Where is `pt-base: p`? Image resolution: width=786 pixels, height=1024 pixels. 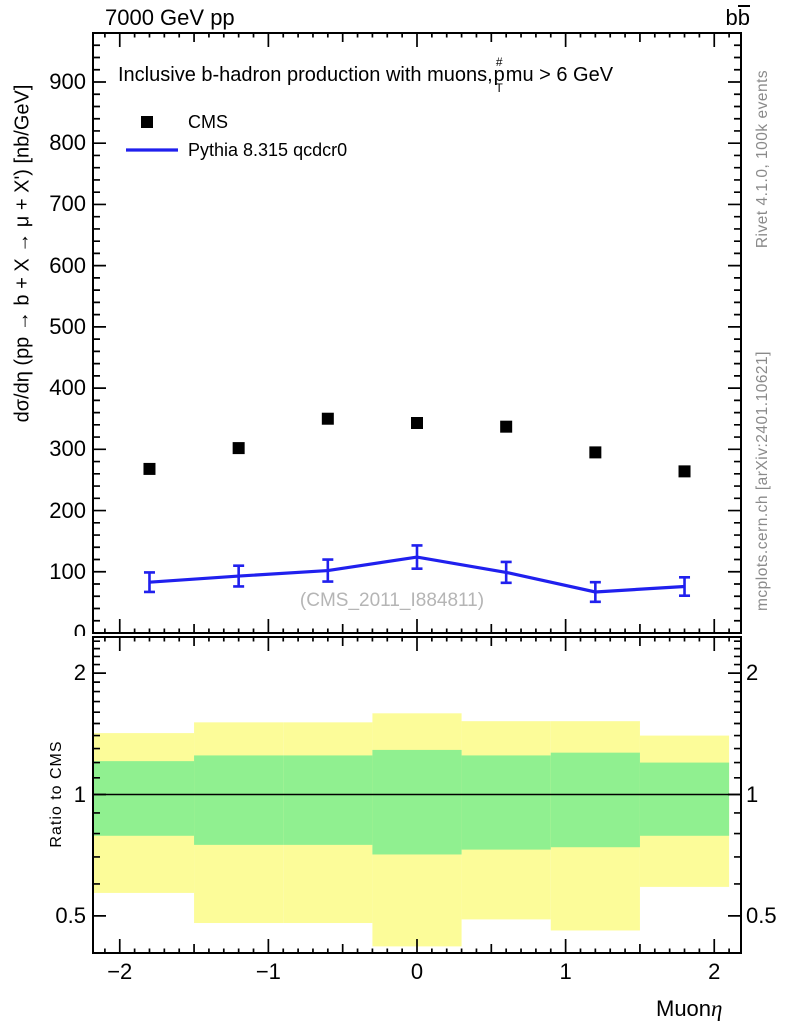
pt-base: p is located at coordinates (499, 75).